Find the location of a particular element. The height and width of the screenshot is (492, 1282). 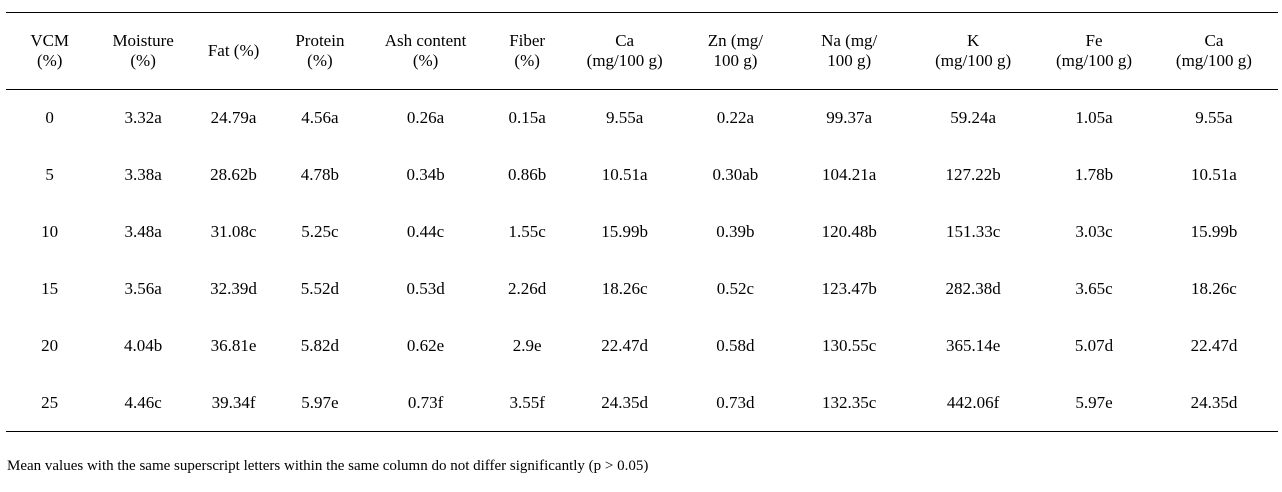

table-cell: 28.62b is located at coordinates (233, 174).